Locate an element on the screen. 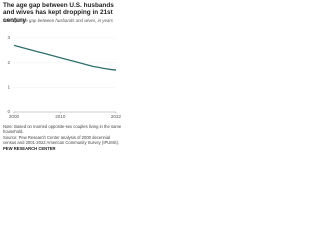 Image resolution: width=320 pixels, height=240 pixels. chart: 0 1 2 3 2000 2010 2022 is located at coordinates (64, 77).